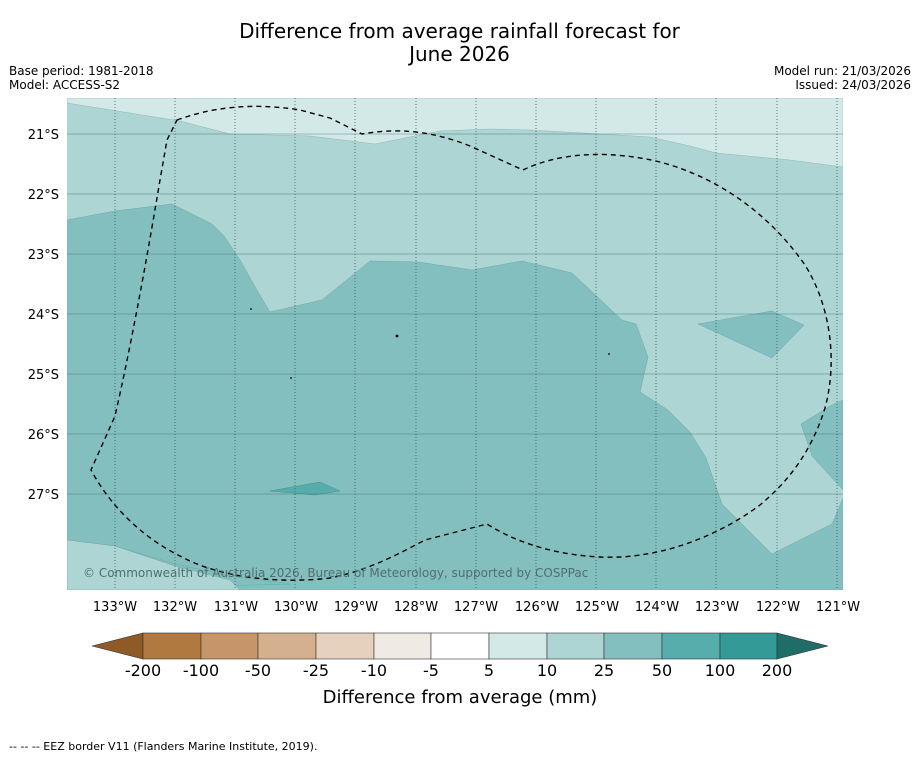 The width and height of the screenshot is (919, 758). Describe the element at coordinates (305, 488) in the screenshot. I see `region-50-100-patch` at that location.